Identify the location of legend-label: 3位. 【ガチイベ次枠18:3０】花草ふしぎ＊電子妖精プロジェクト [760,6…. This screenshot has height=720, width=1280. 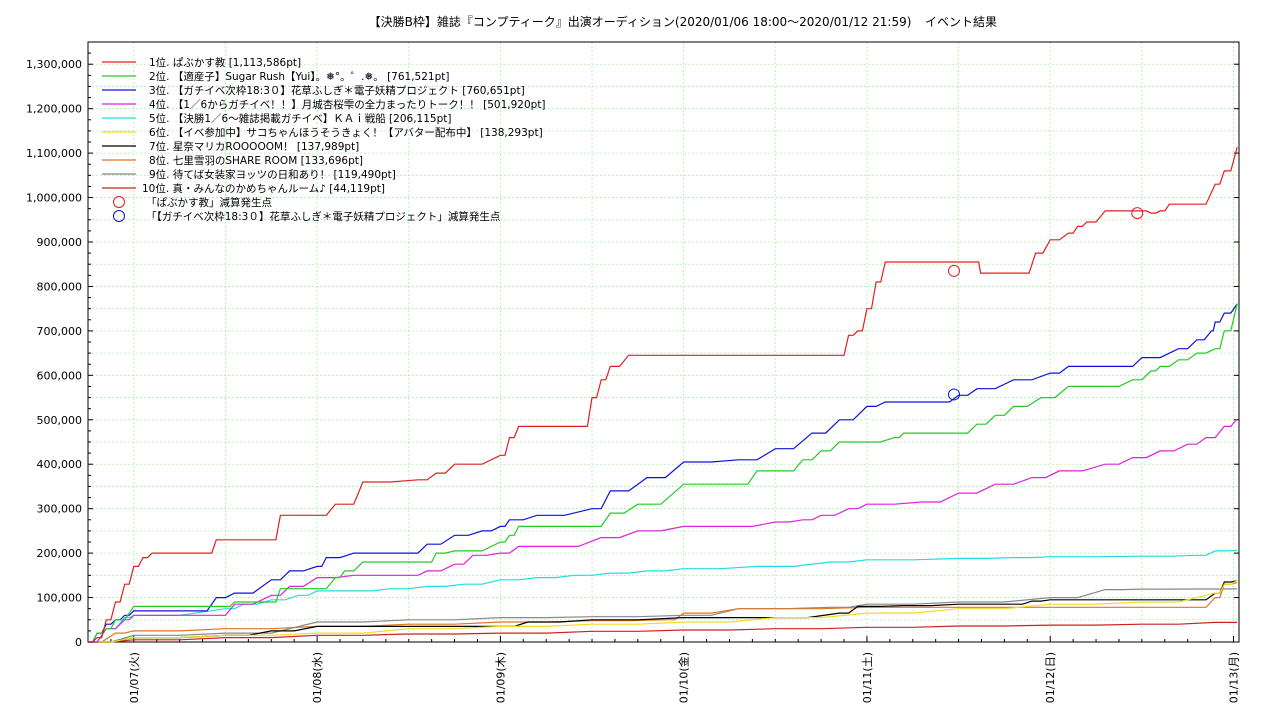
(337, 90).